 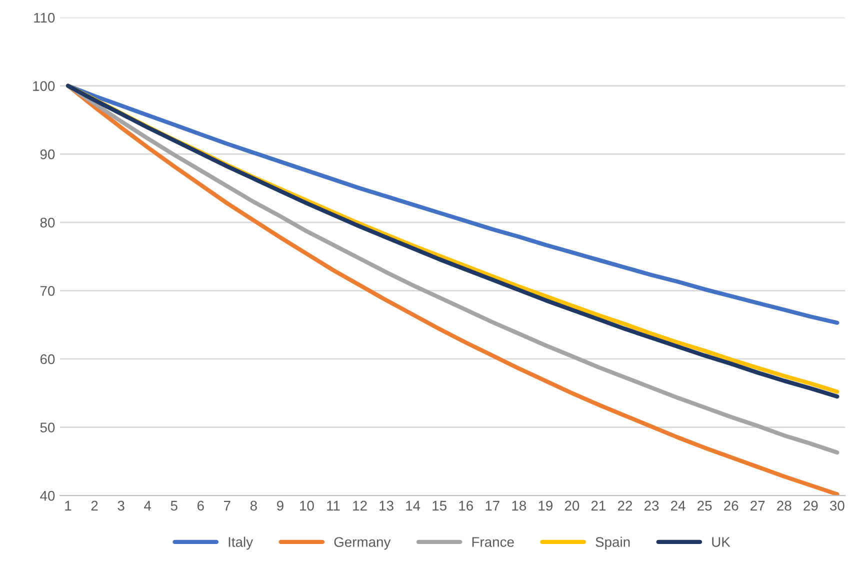 What do you see at coordinates (148, 505) in the screenshot?
I see `x-tick-label: 4` at bounding box center [148, 505].